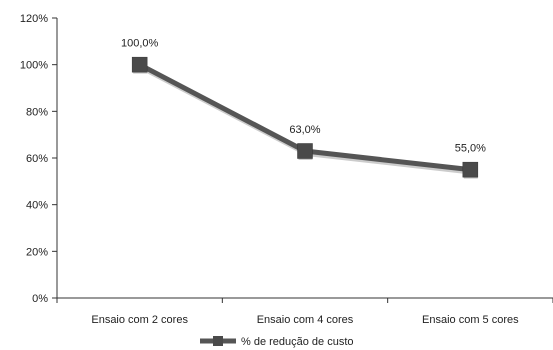 This screenshot has width=553, height=350. I want to click on x-tick-label: Ensaio com 5 cores, so click(470, 320).